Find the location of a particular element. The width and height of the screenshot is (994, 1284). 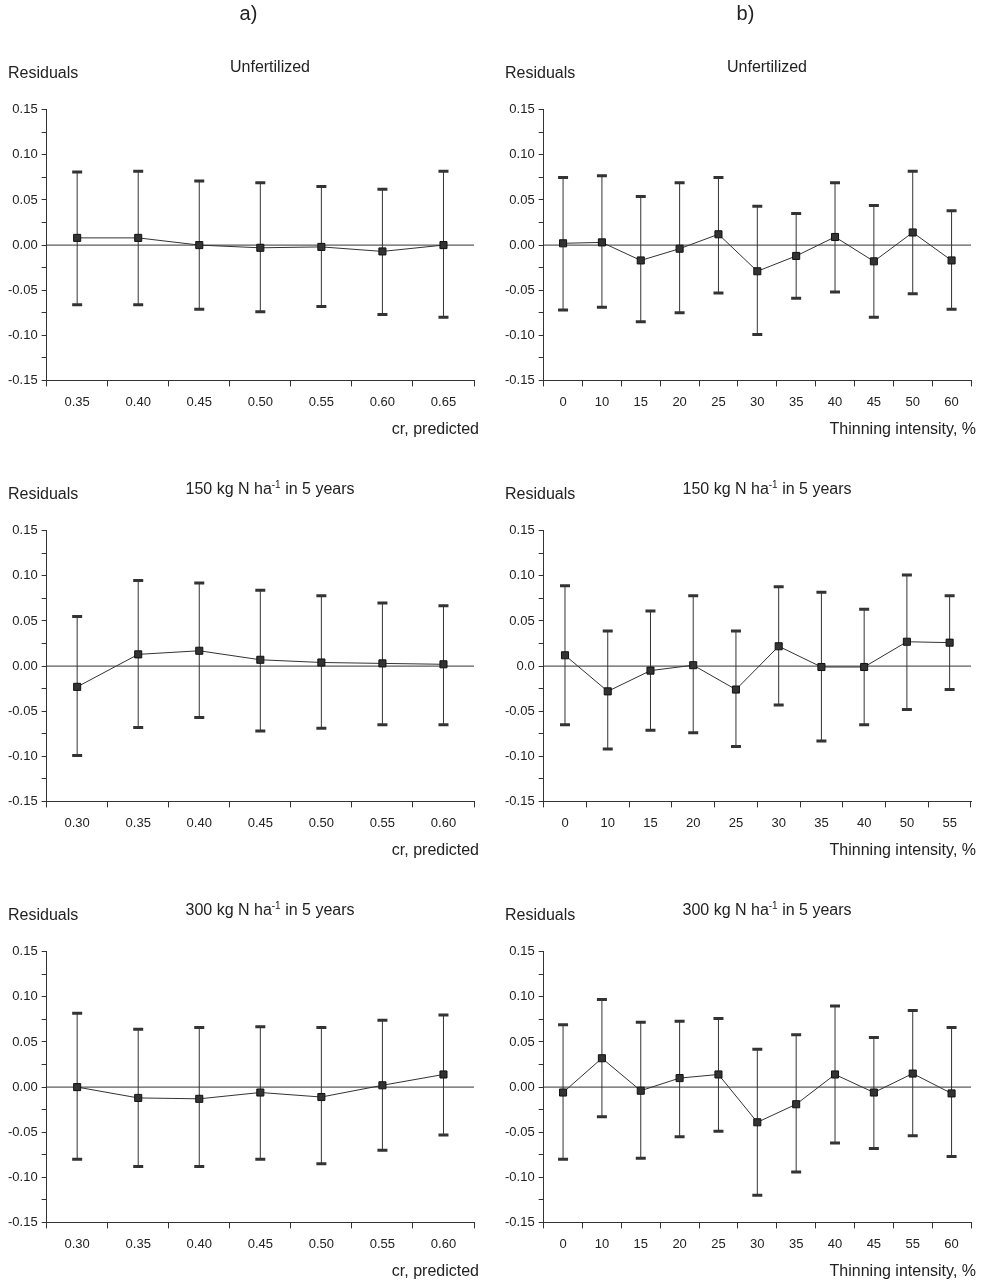

chart-title: Unfertilized is located at coordinates (767, 66).